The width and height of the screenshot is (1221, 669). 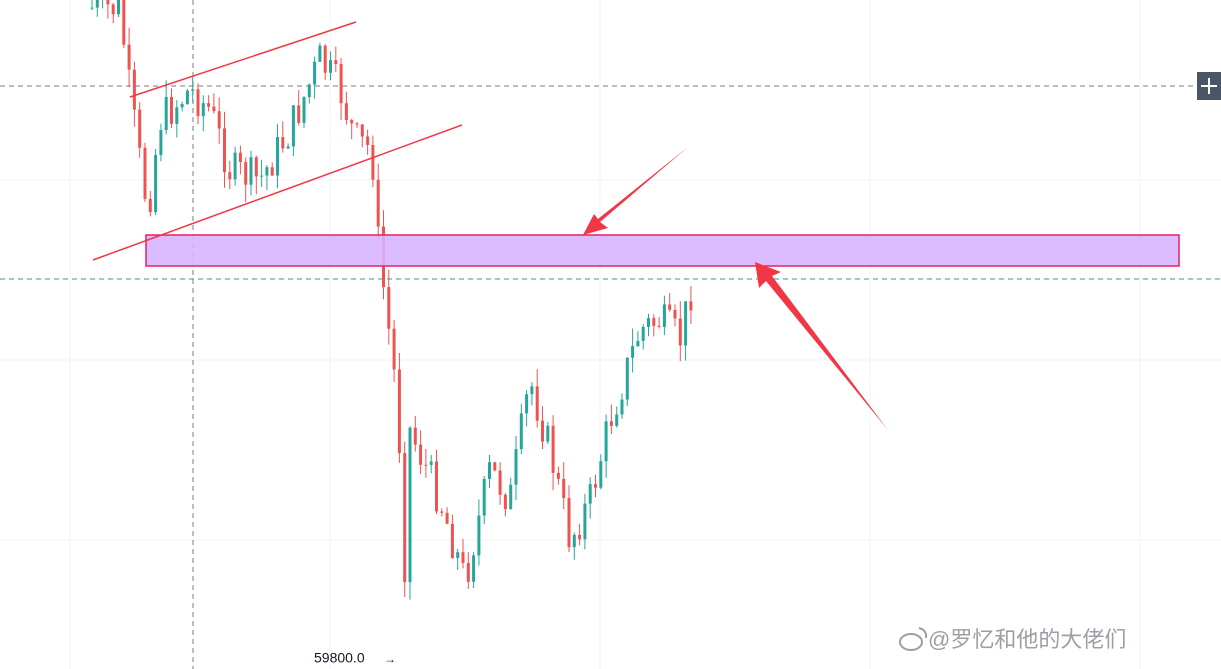 I want to click on watermark: @罗忆和他的大佬们, so click(x=1027, y=639).